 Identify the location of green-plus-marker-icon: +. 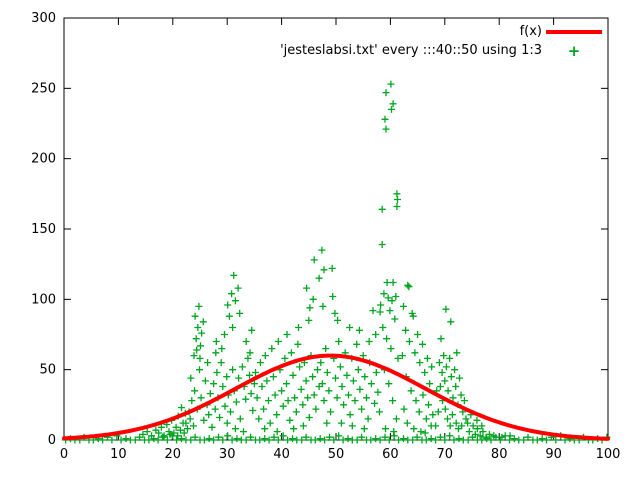
(574, 50).